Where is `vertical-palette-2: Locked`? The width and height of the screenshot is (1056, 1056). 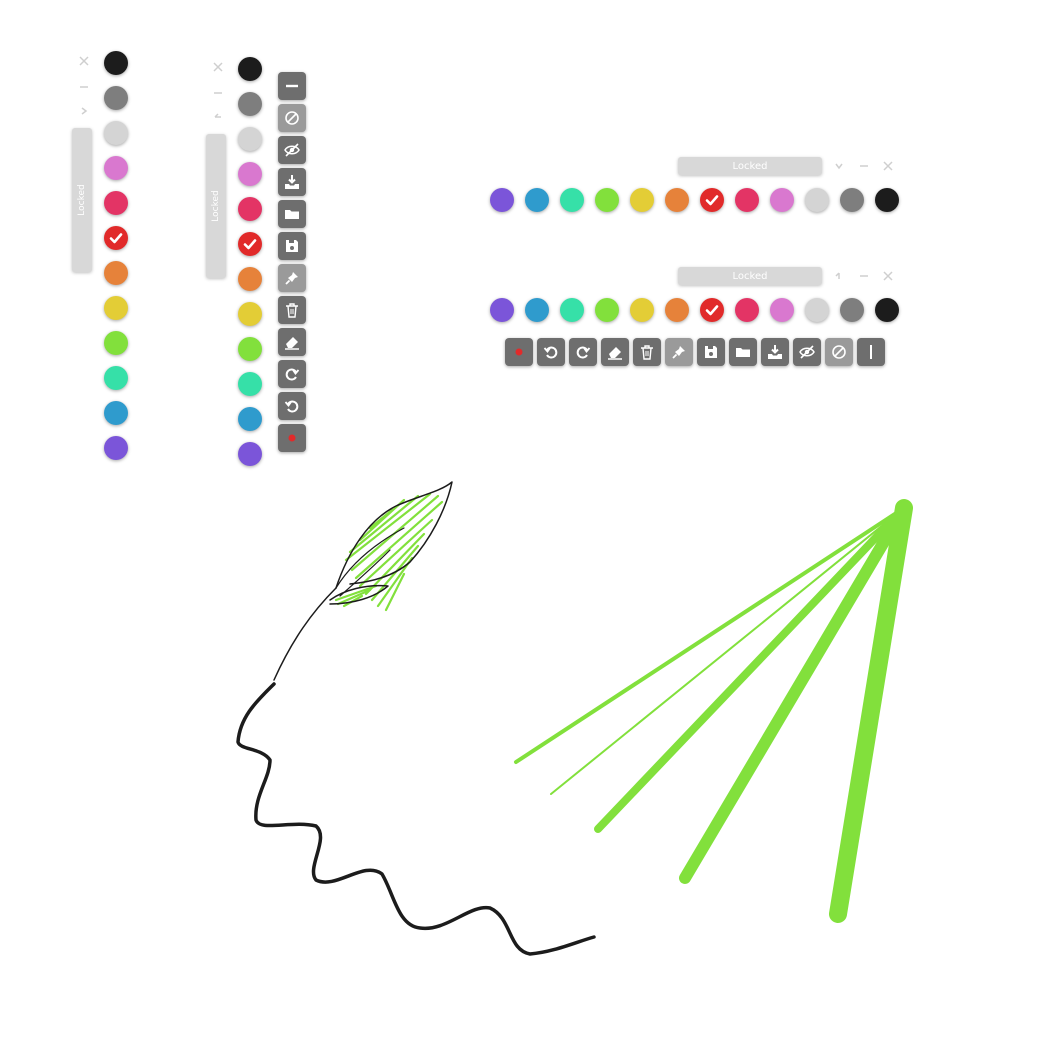 vertical-palette-2: Locked is located at coordinates (259, 264).